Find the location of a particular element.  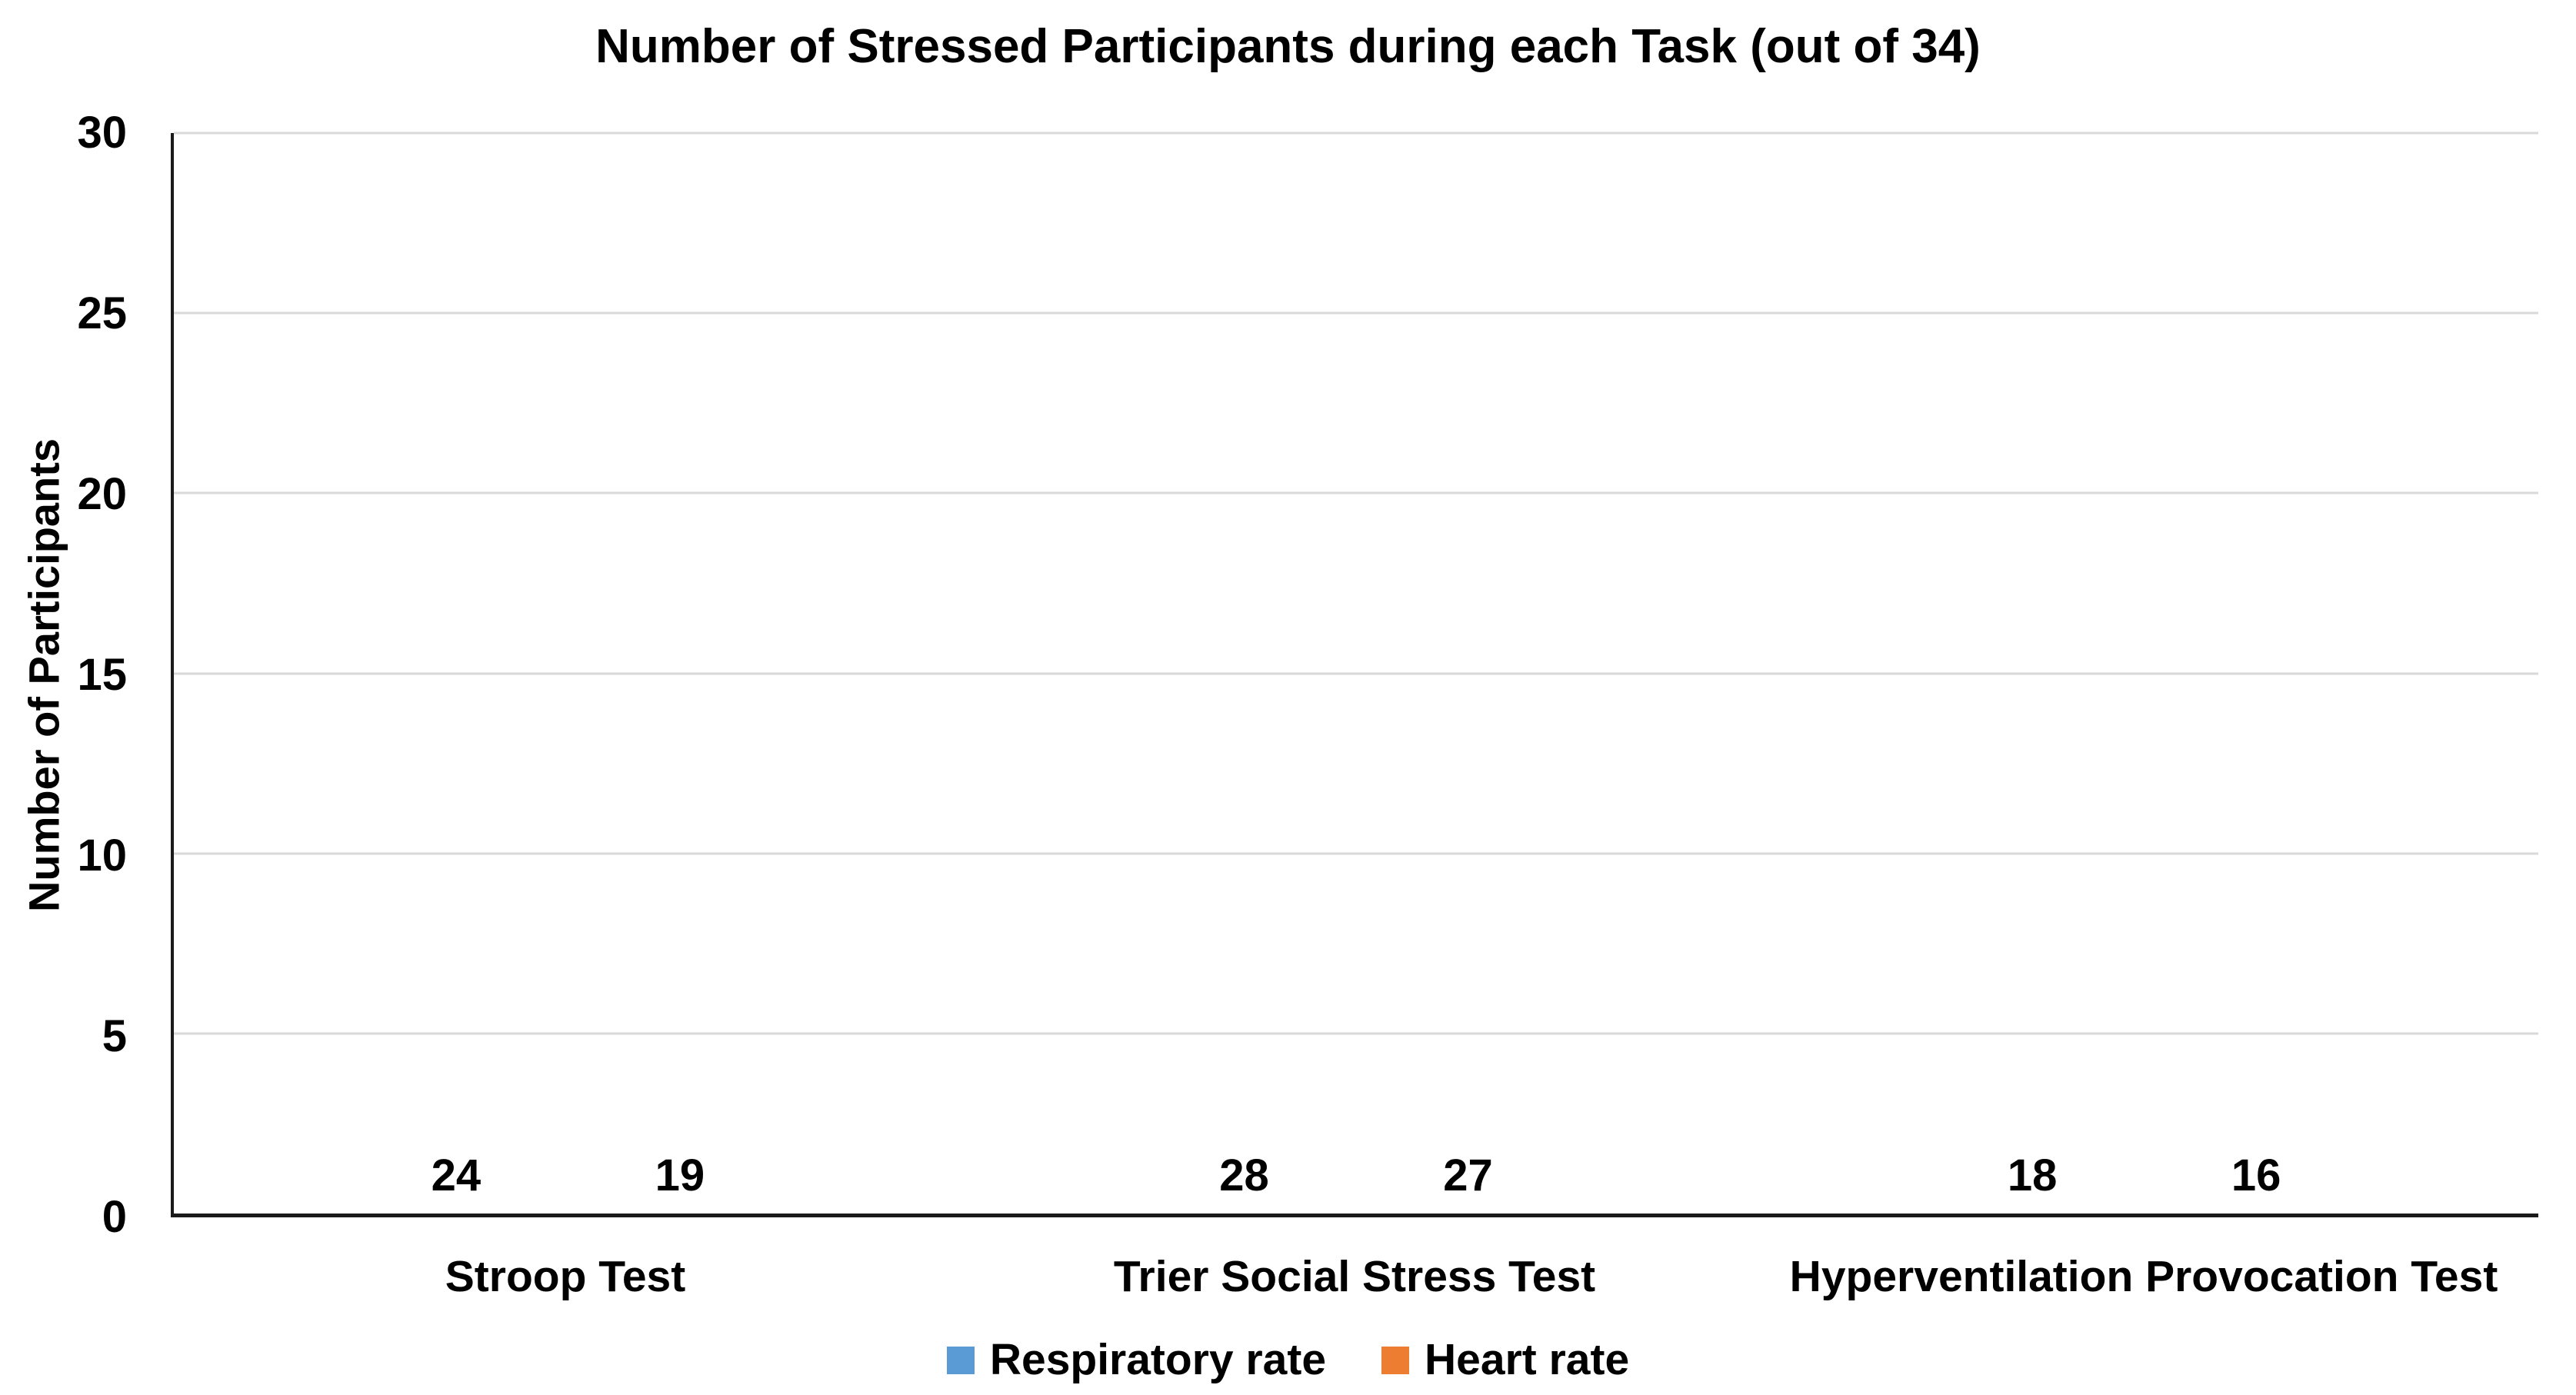

bar-column: 24 is located at coordinates (456, 1184).